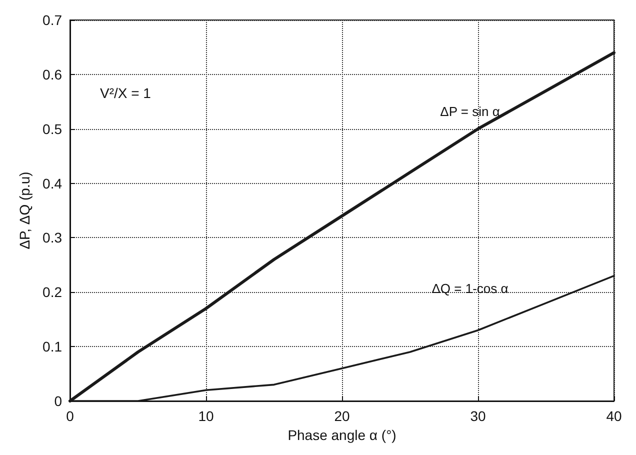 The width and height of the screenshot is (636, 455). I want to click on y-tick-label: 0.7, so click(52, 20).